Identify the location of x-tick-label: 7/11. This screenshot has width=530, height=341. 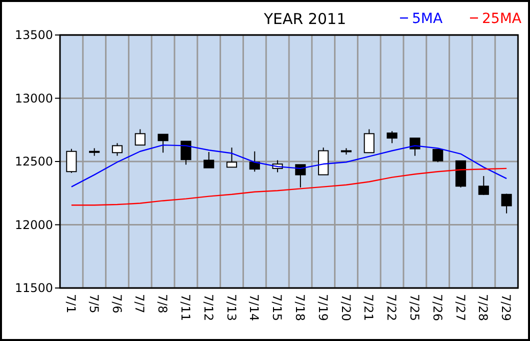
(185, 307).